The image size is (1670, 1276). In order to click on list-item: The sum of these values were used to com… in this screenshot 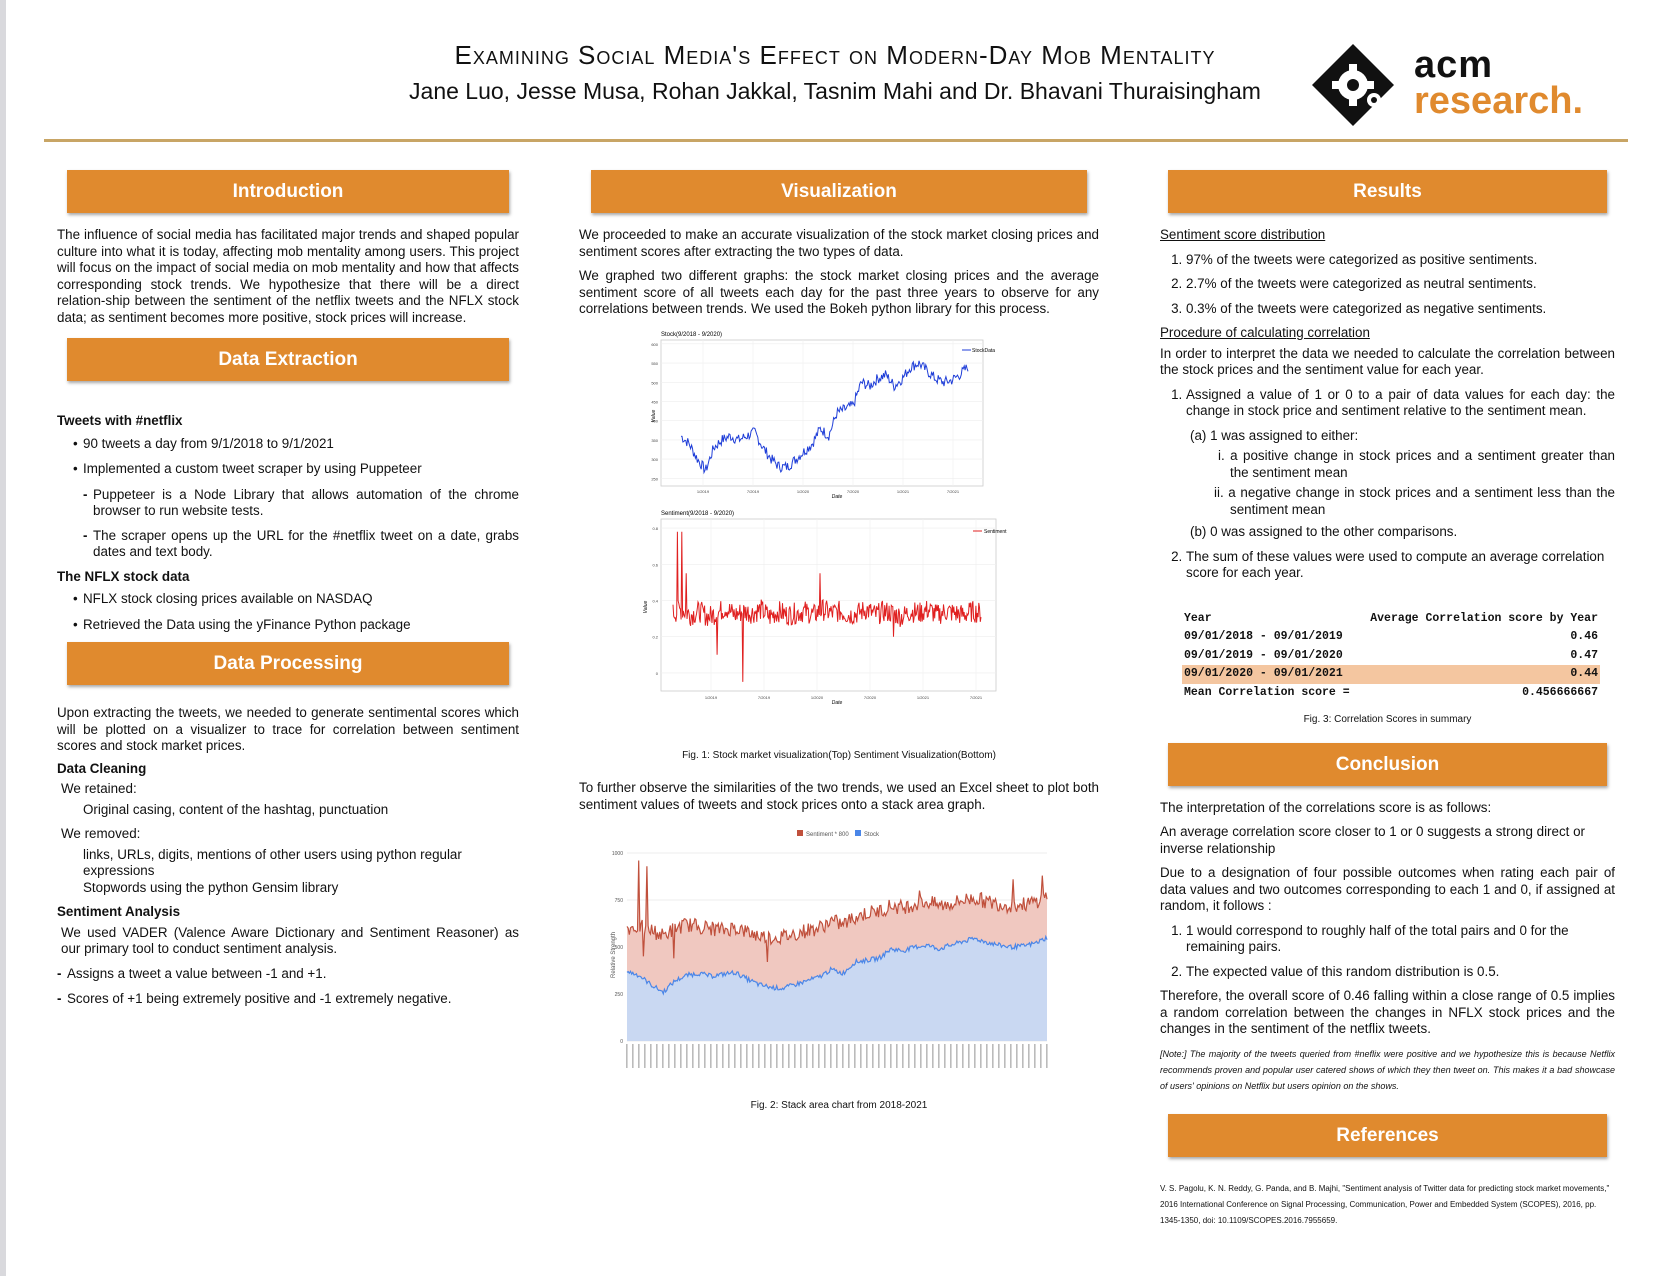, I will do `click(1400, 565)`.